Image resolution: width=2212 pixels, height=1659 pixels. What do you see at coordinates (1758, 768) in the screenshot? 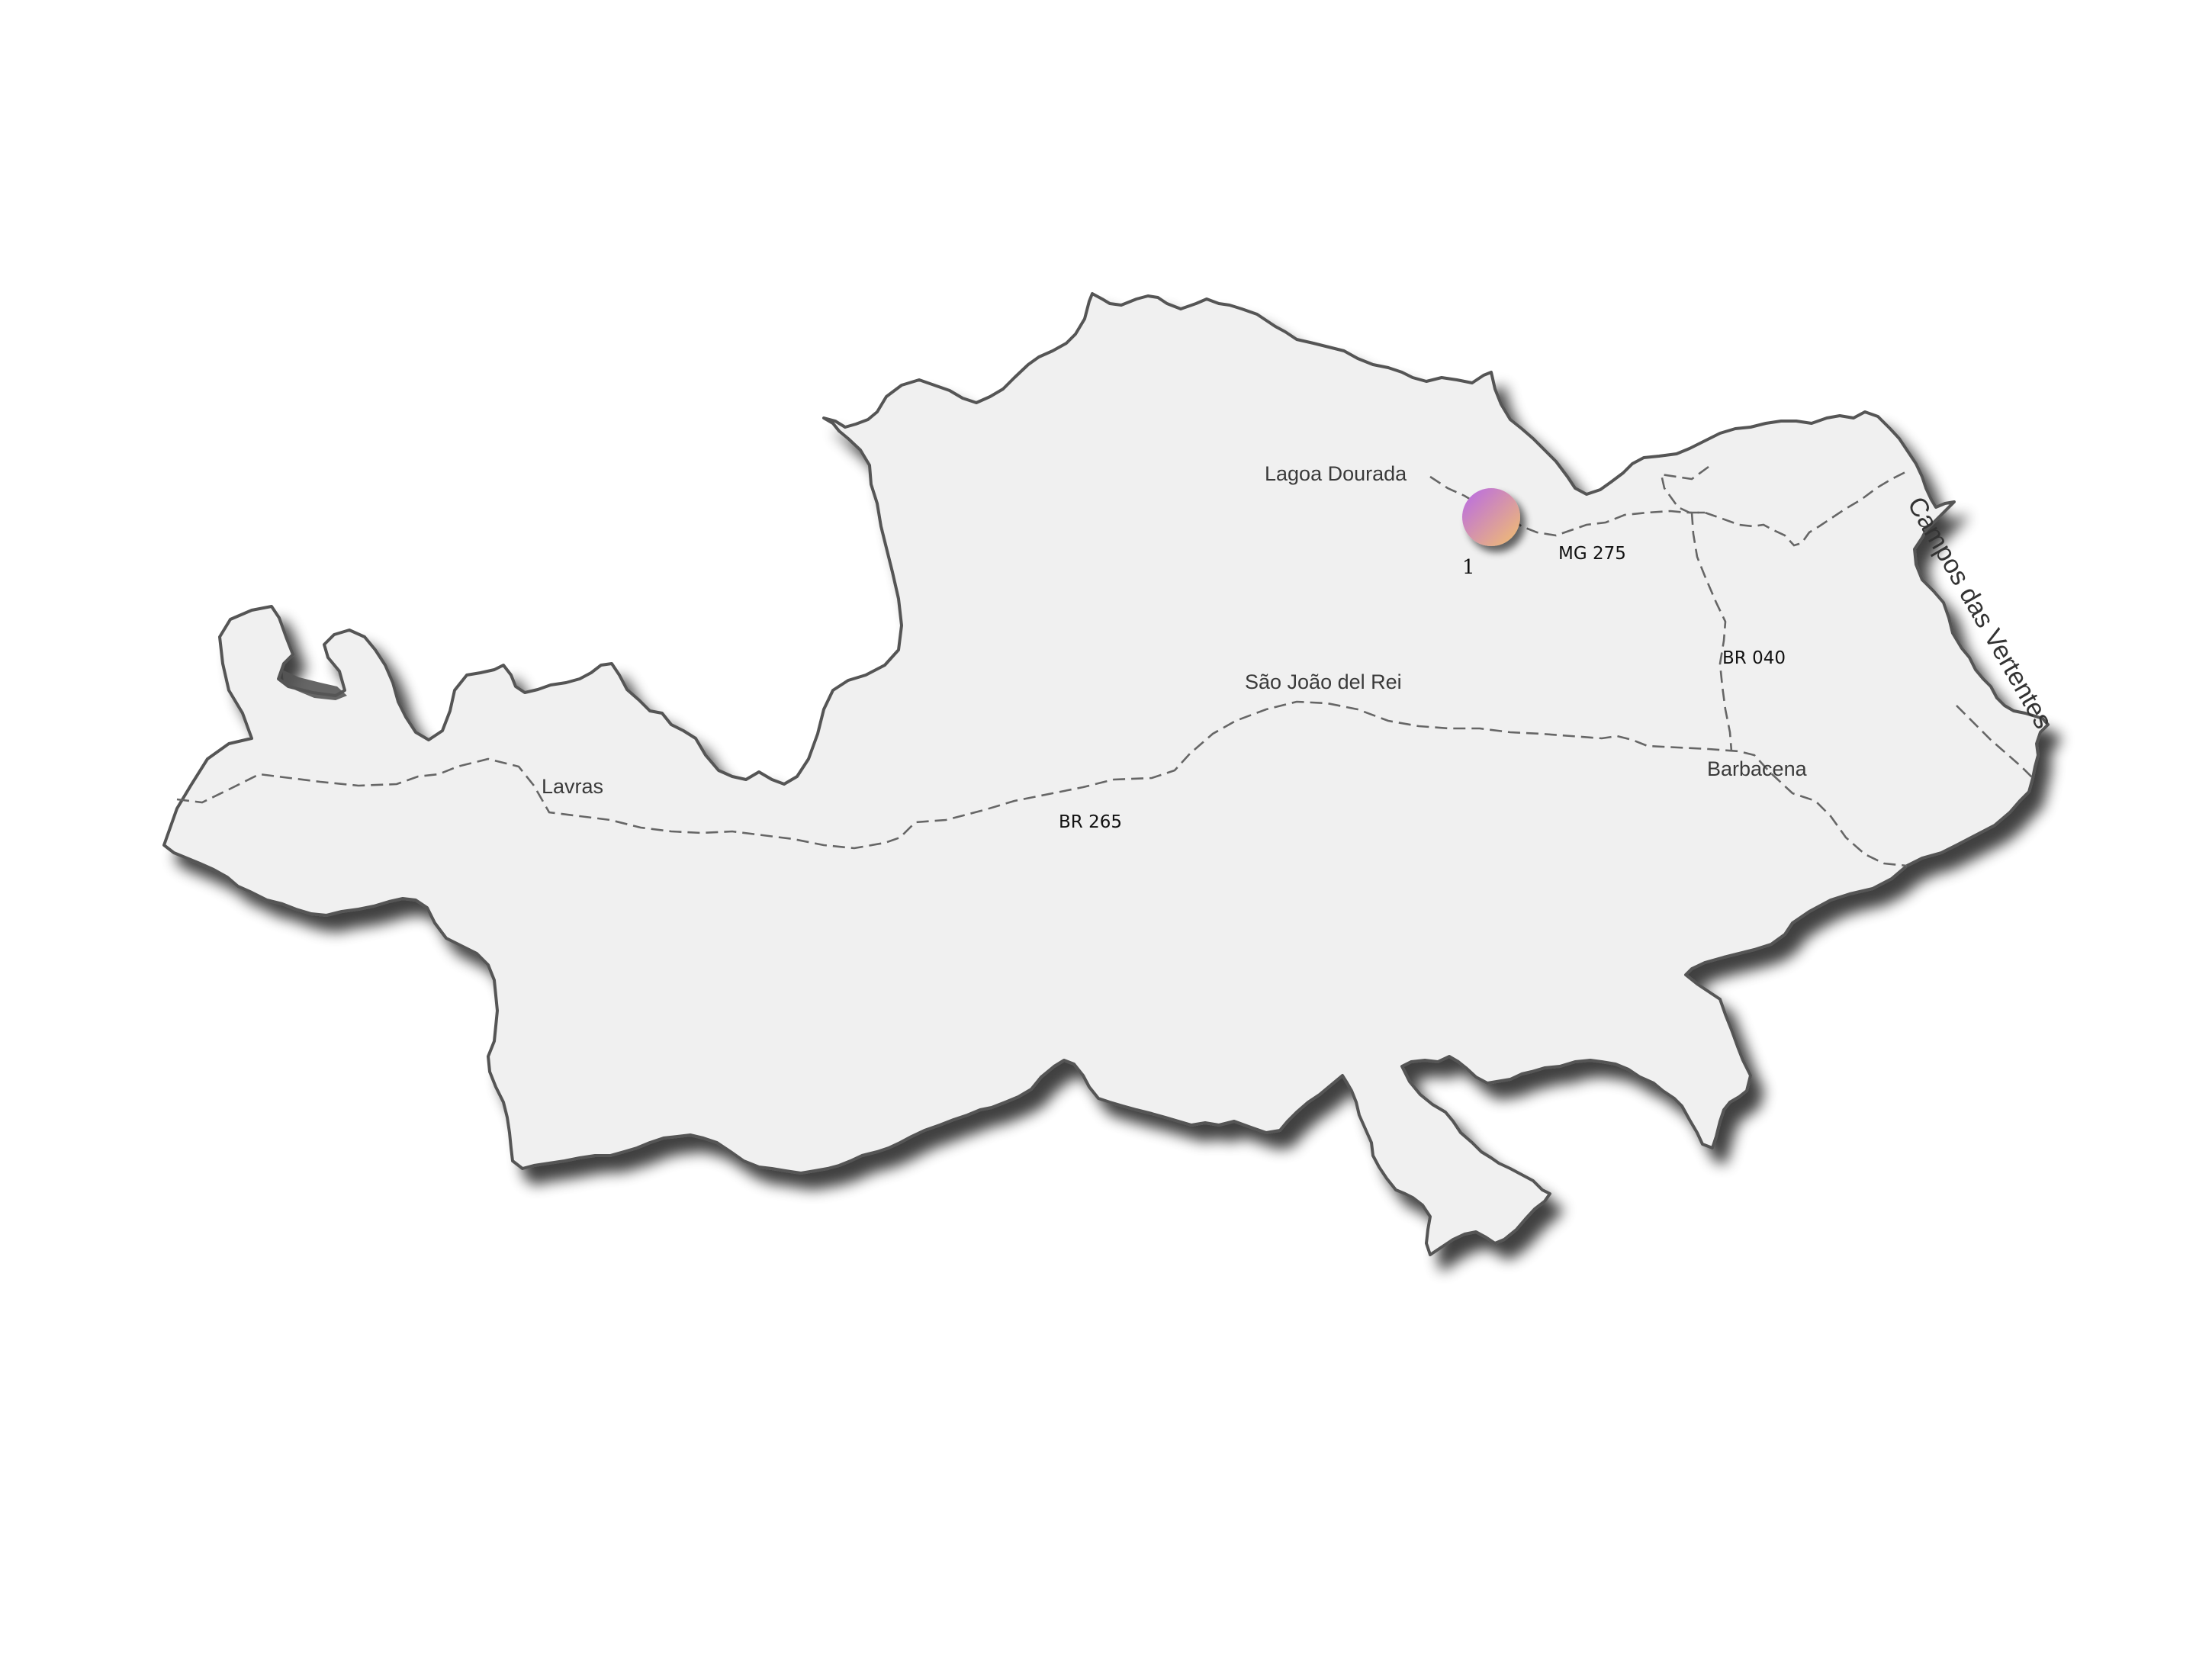
I see `city-label-barbacena: Barbacena` at bounding box center [1758, 768].